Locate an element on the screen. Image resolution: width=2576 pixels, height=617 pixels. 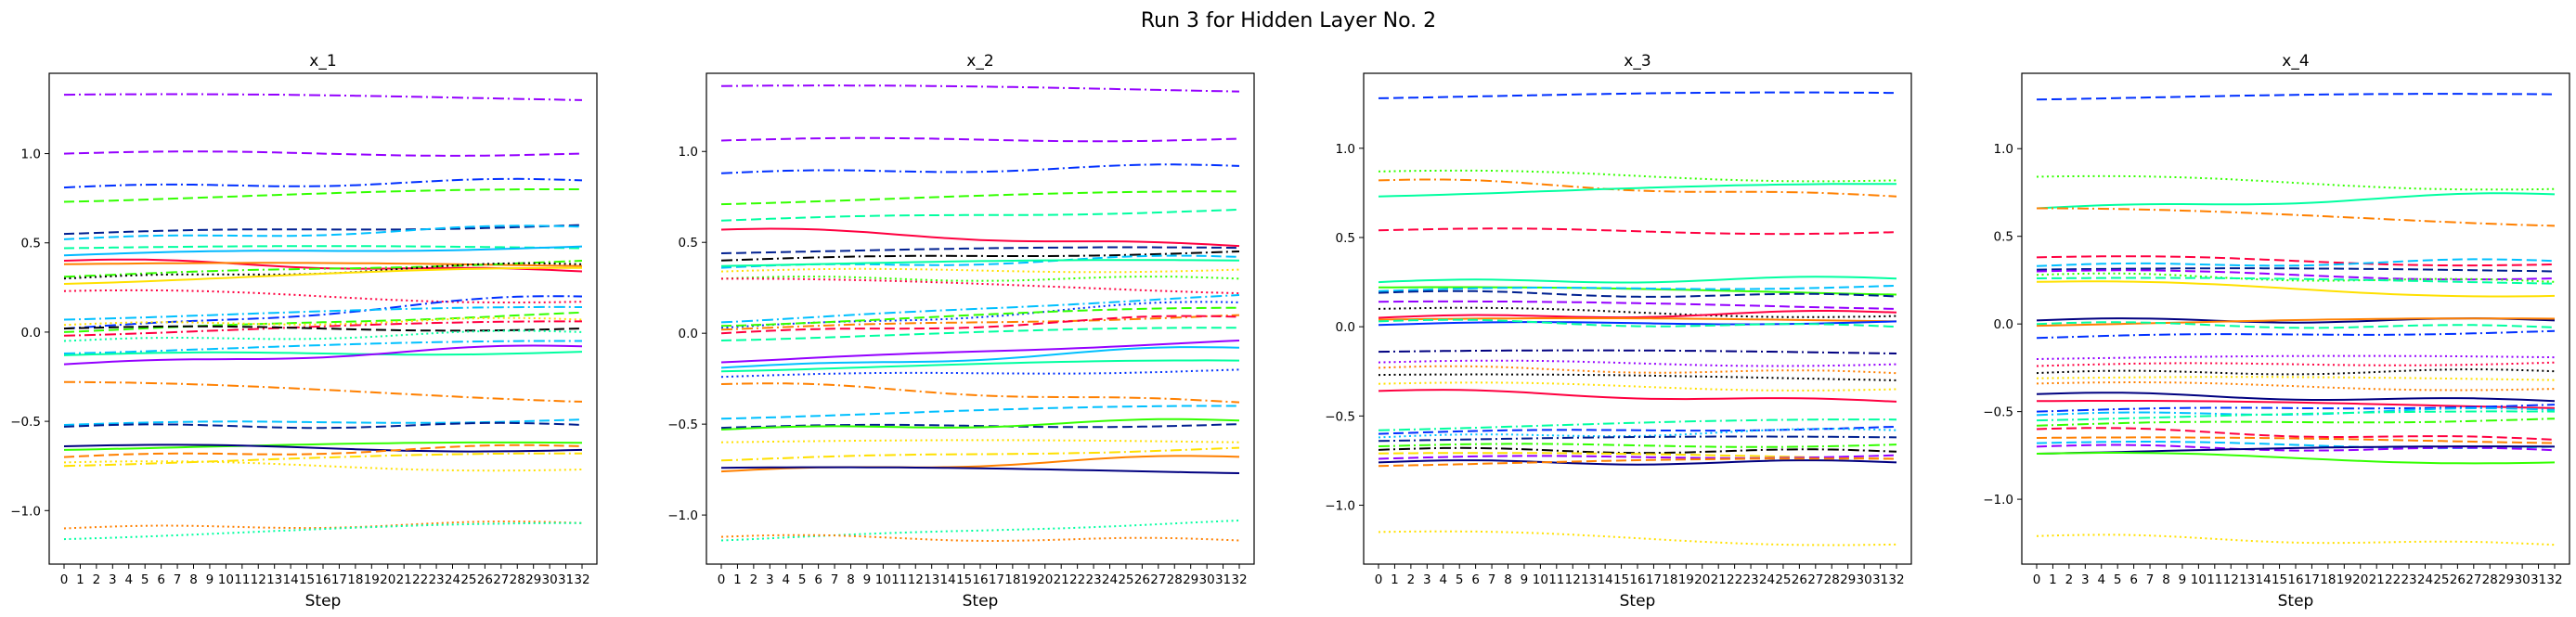
chart-title: x_2 is located at coordinates (979, 62).